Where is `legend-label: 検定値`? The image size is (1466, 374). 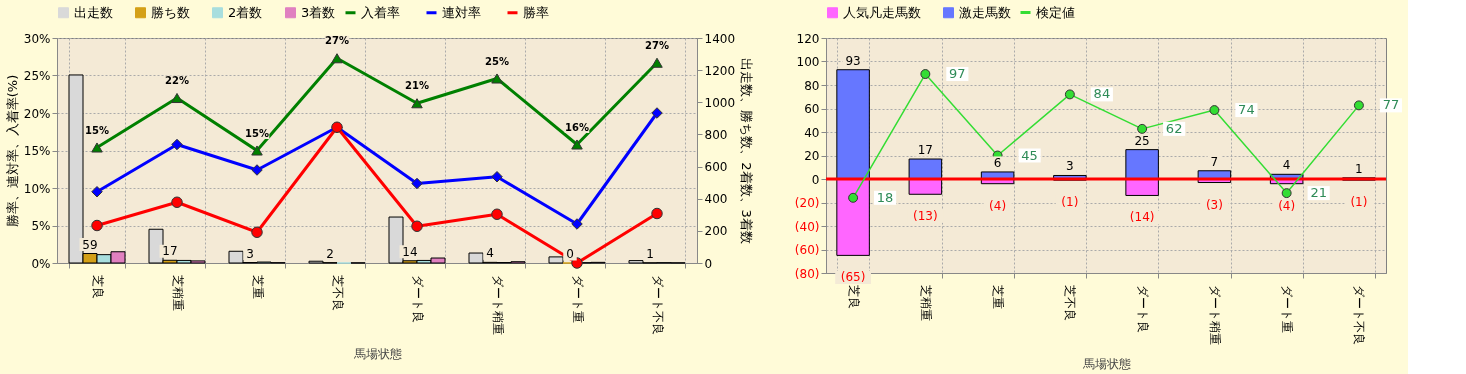 legend-label: 検定値 is located at coordinates (1055, 12).